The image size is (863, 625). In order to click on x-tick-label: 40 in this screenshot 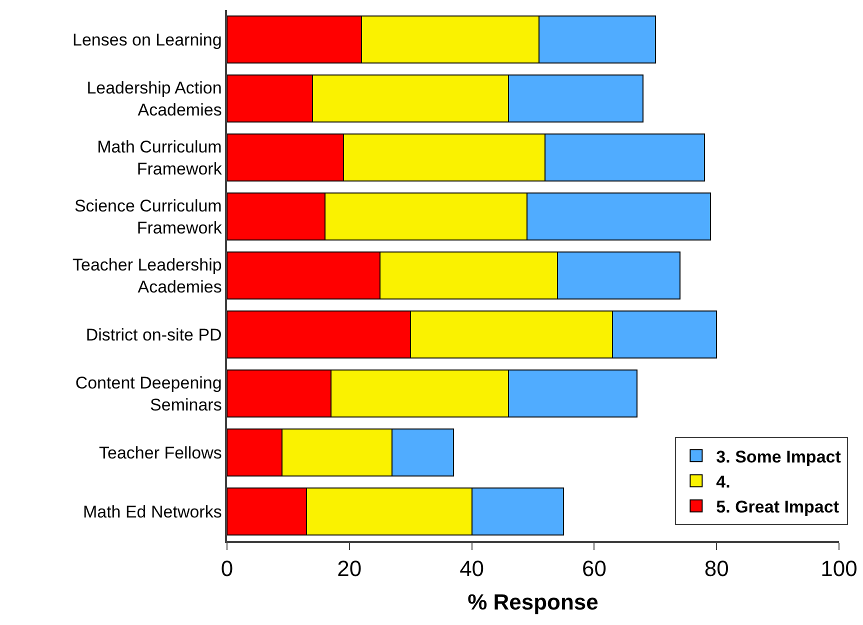, I will do `click(472, 569)`.